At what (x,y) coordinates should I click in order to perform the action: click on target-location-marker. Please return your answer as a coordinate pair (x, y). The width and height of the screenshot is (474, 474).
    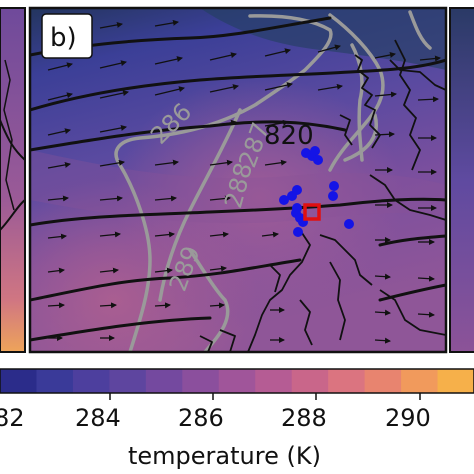
    Looking at the image, I should click on (312, 212).